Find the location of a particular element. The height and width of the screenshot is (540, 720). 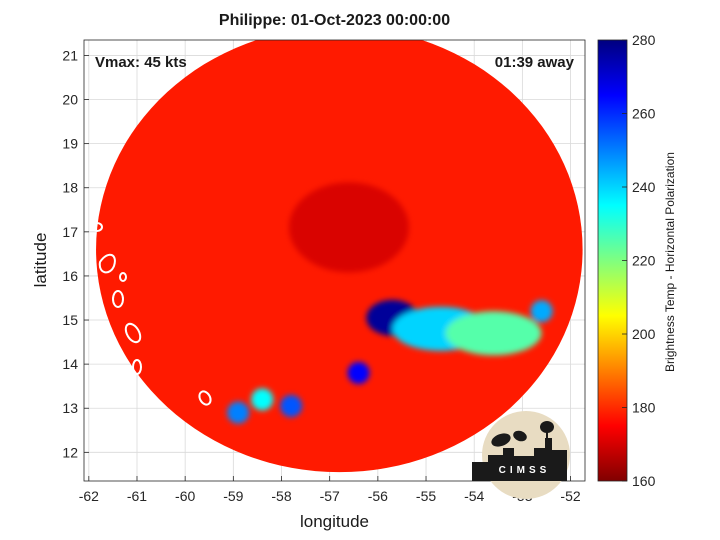

x-tick-label: -62 is located at coordinates (89, 496).